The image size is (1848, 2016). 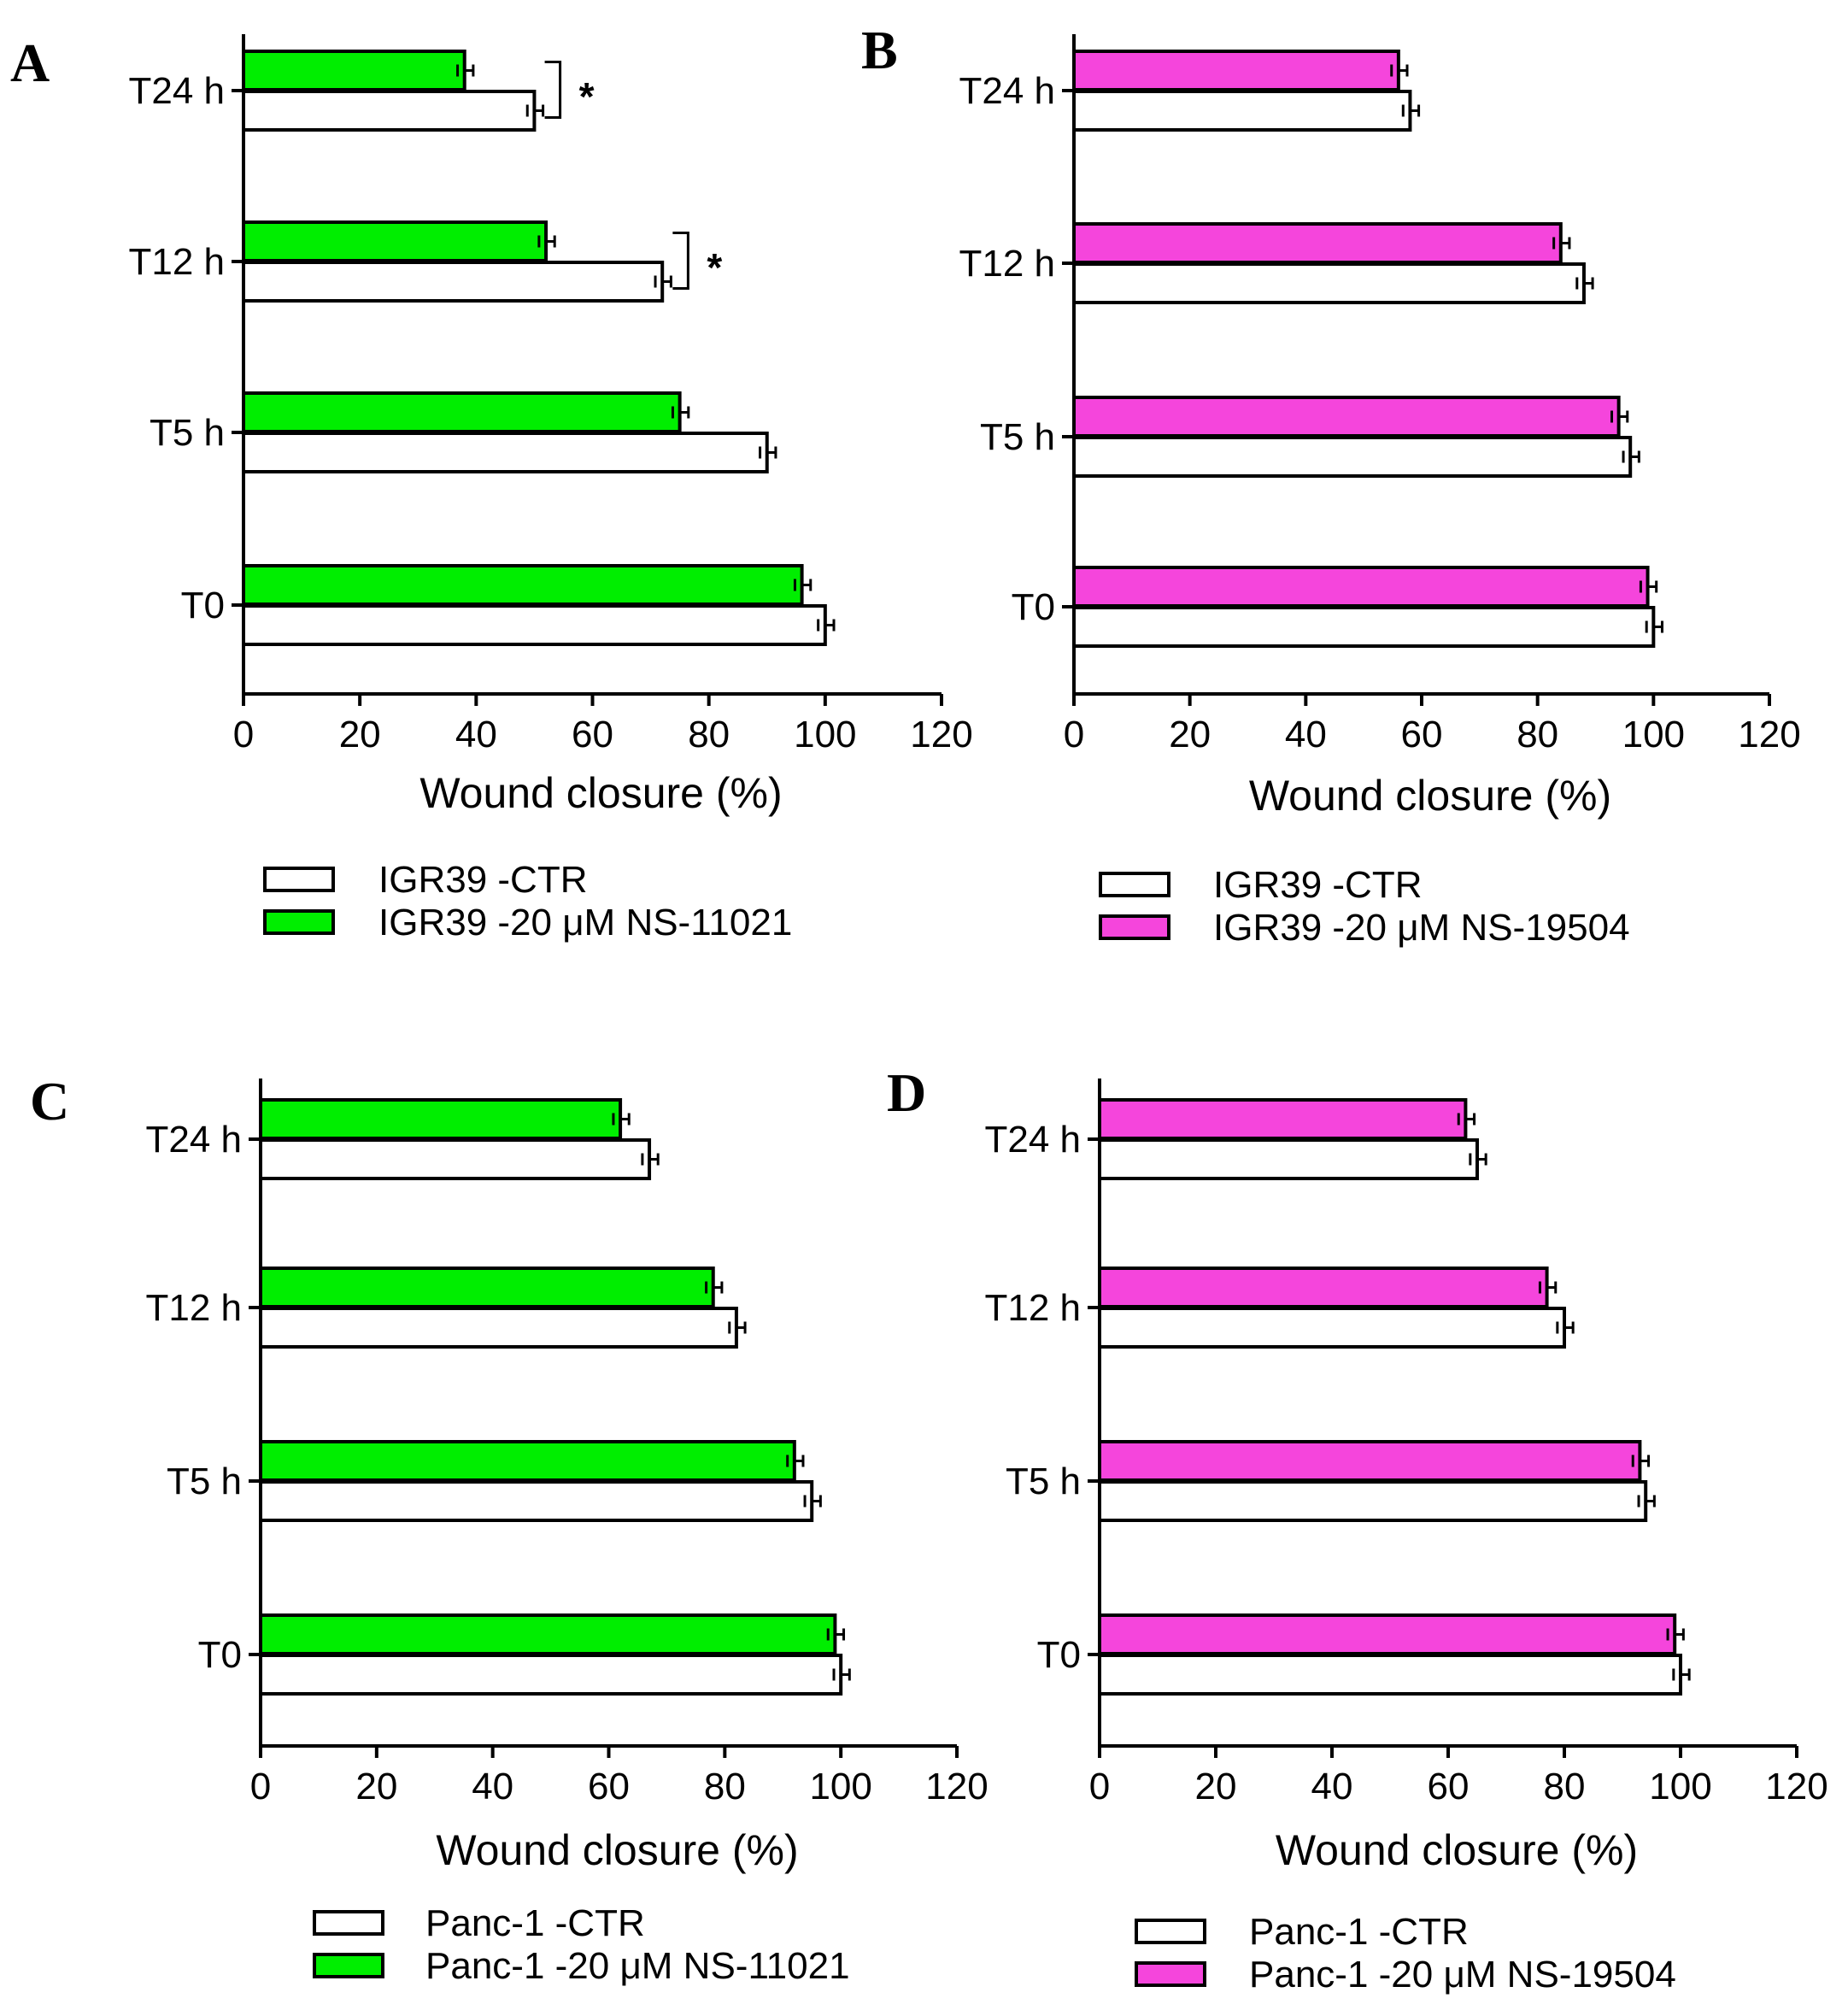 I want to click on legend-label: IGR39 -20 μM NS-19504, so click(x=1421, y=928).